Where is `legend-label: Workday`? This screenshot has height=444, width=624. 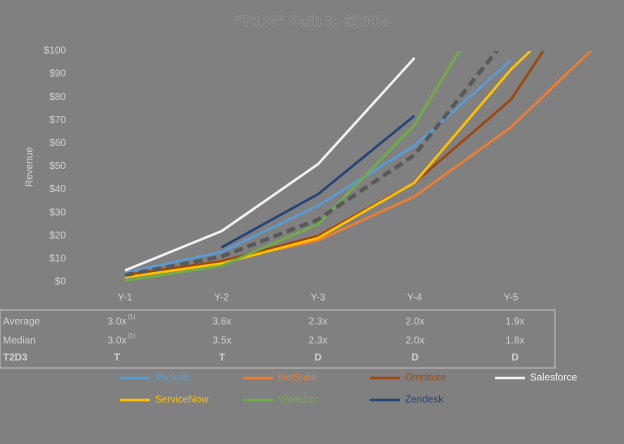
legend-label: Workday is located at coordinates (297, 400).